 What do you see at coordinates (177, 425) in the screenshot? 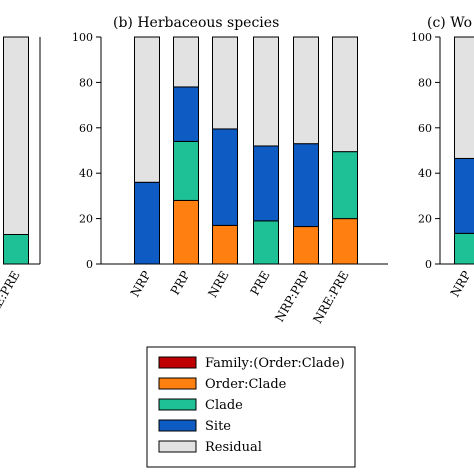
I see `legend-swatch-site` at bounding box center [177, 425].